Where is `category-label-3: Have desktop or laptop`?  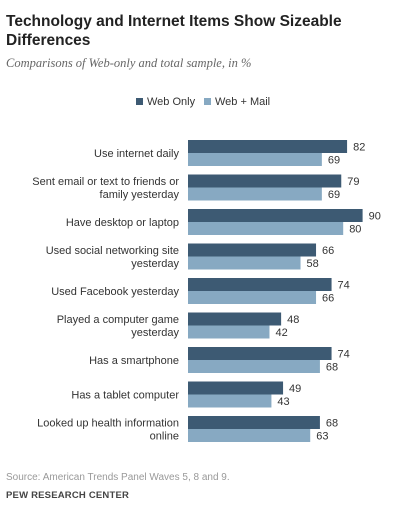 category-label-3: Have desktop or laptop is located at coordinates (122, 223).